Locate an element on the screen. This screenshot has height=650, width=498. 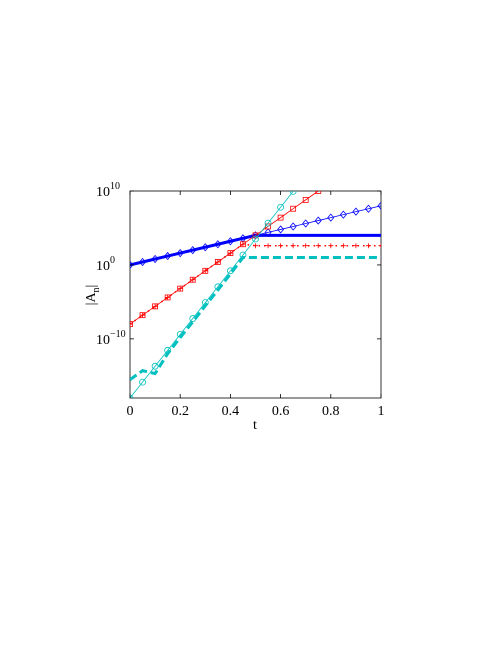
y-label-part: |A is located at coordinates (91, 299).